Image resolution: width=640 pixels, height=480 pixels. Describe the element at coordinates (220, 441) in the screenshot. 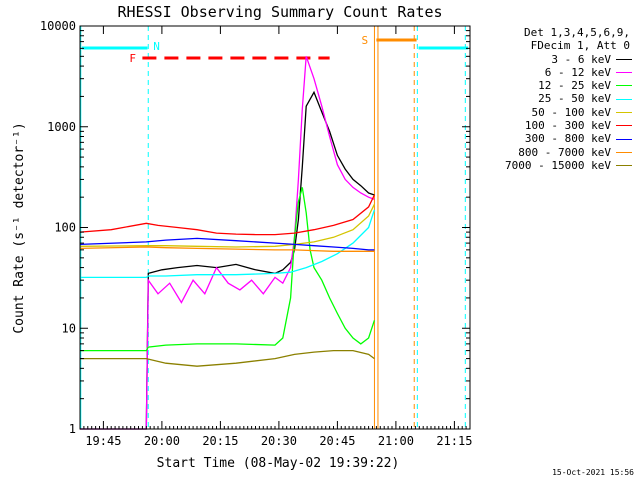

I see `x-tick-label-2: 20:15` at that location.